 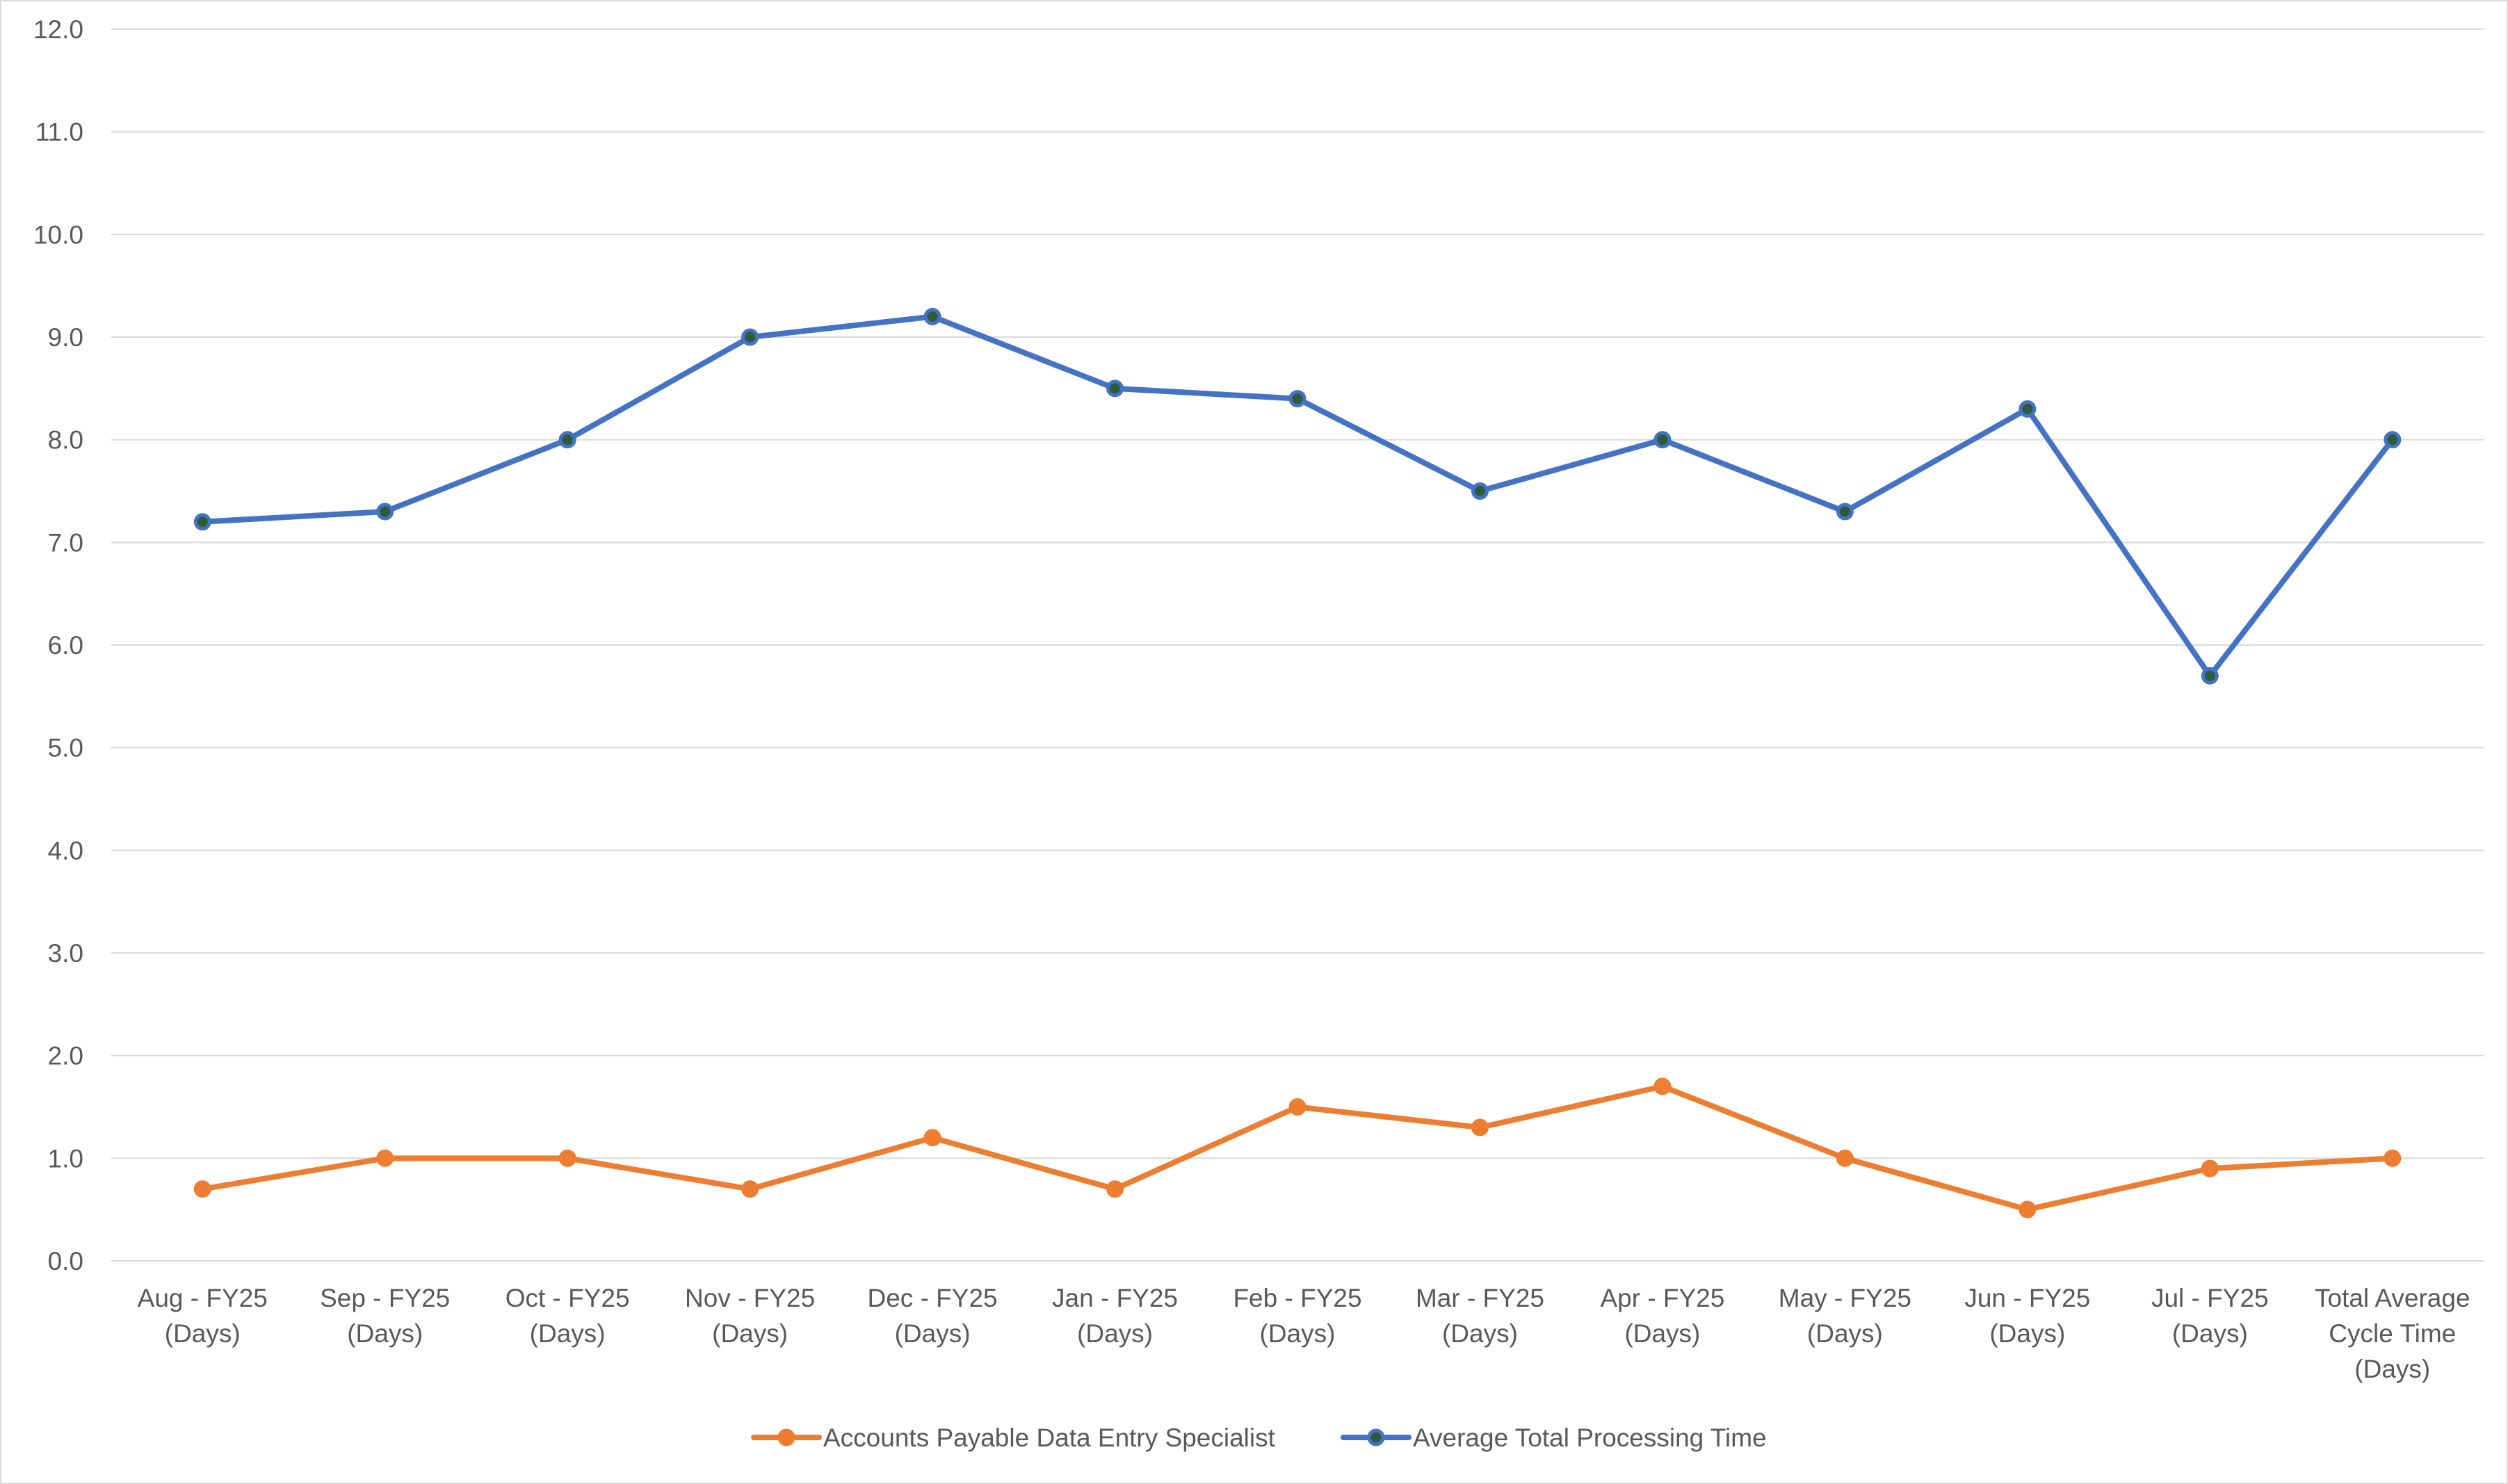 I want to click on x-category-label: Jun - FY25 (Days), so click(x=2027, y=1316).